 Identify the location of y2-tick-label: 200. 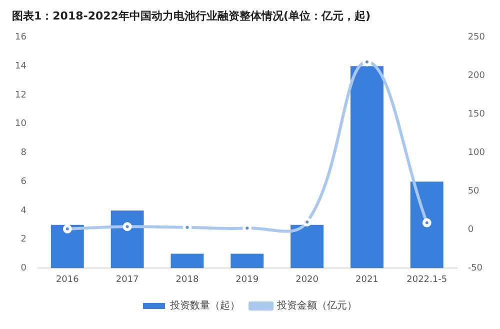
(477, 76).